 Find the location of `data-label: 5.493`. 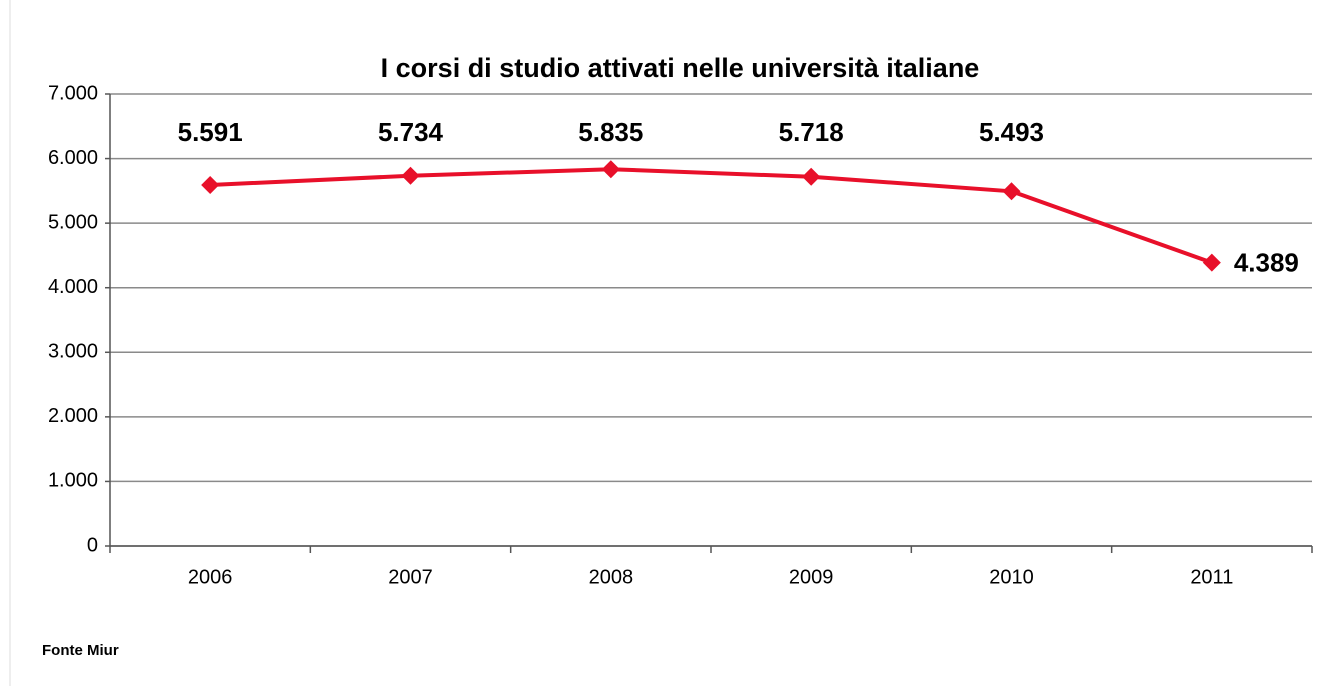

data-label: 5.493 is located at coordinates (1011, 132).